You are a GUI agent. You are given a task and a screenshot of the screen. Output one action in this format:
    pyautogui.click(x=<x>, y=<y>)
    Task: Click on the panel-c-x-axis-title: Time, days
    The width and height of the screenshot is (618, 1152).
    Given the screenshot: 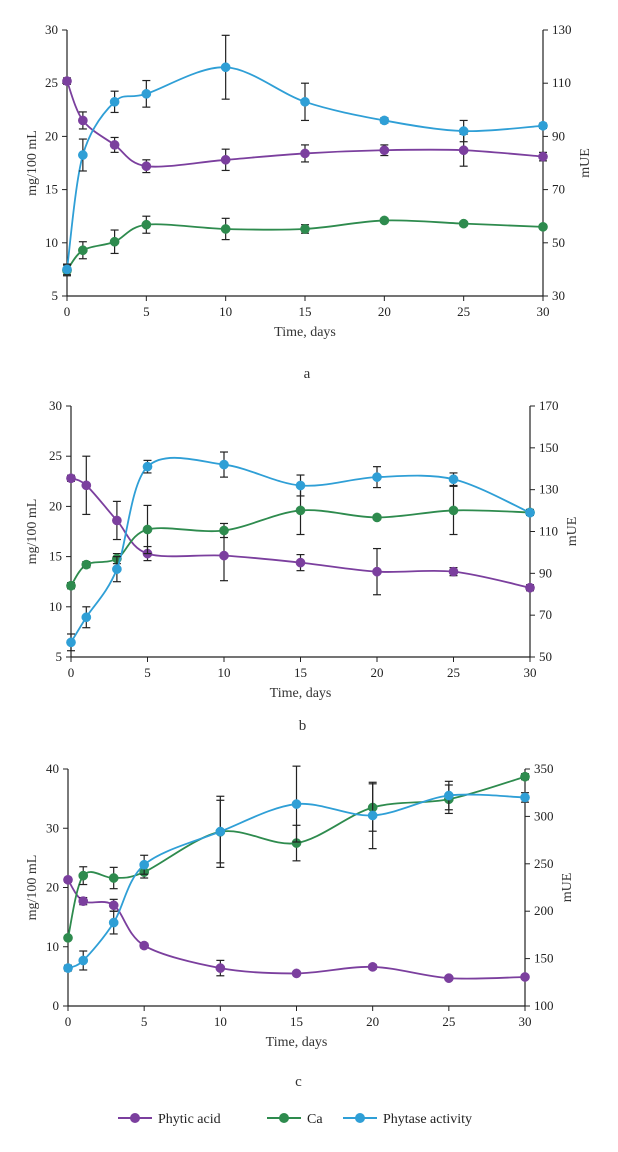 What is the action you would take?
    pyautogui.click(x=297, y=1042)
    